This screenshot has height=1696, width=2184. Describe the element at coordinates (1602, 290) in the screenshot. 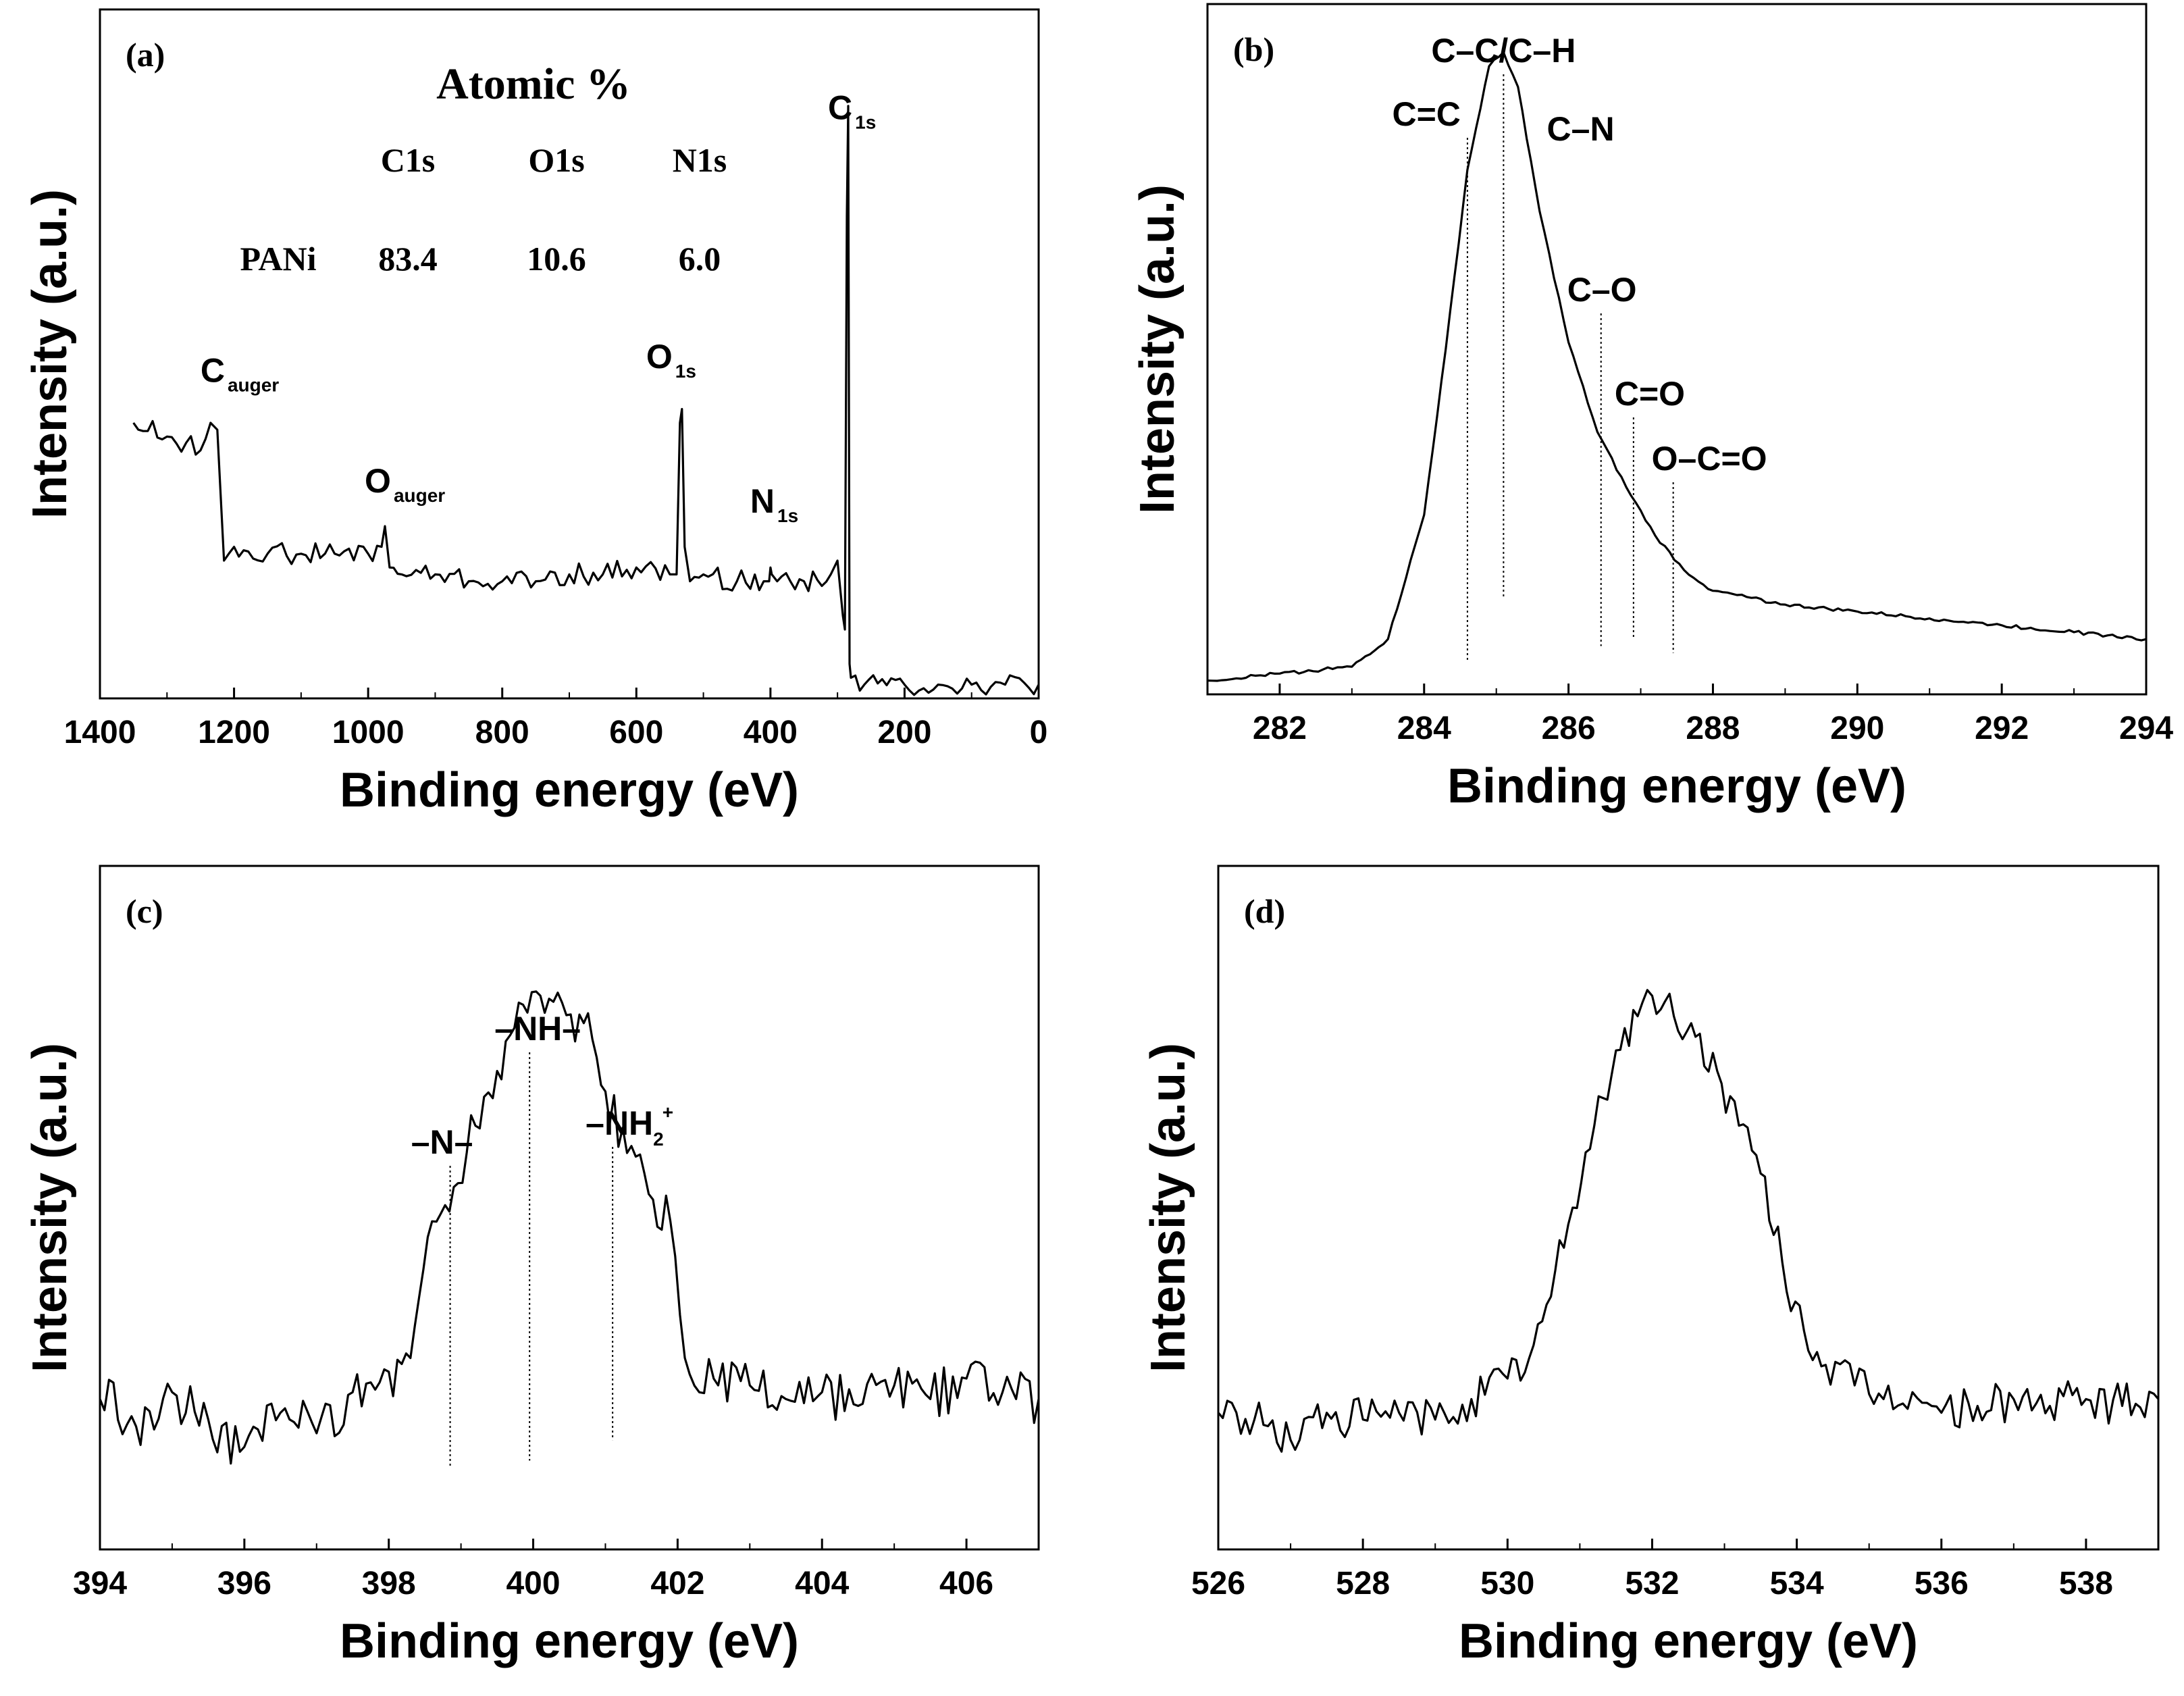

I see `component-label: C–O` at that location.